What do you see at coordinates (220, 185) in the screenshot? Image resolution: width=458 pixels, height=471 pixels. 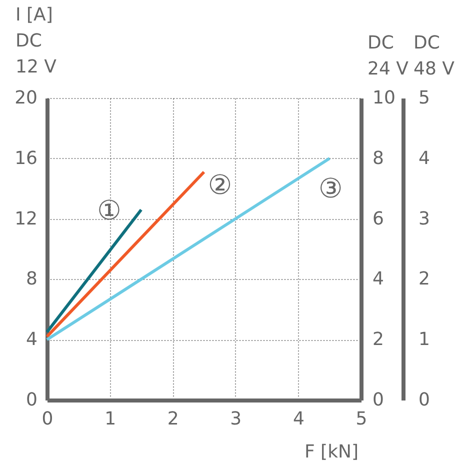 I see `series-label: ②` at bounding box center [220, 185].